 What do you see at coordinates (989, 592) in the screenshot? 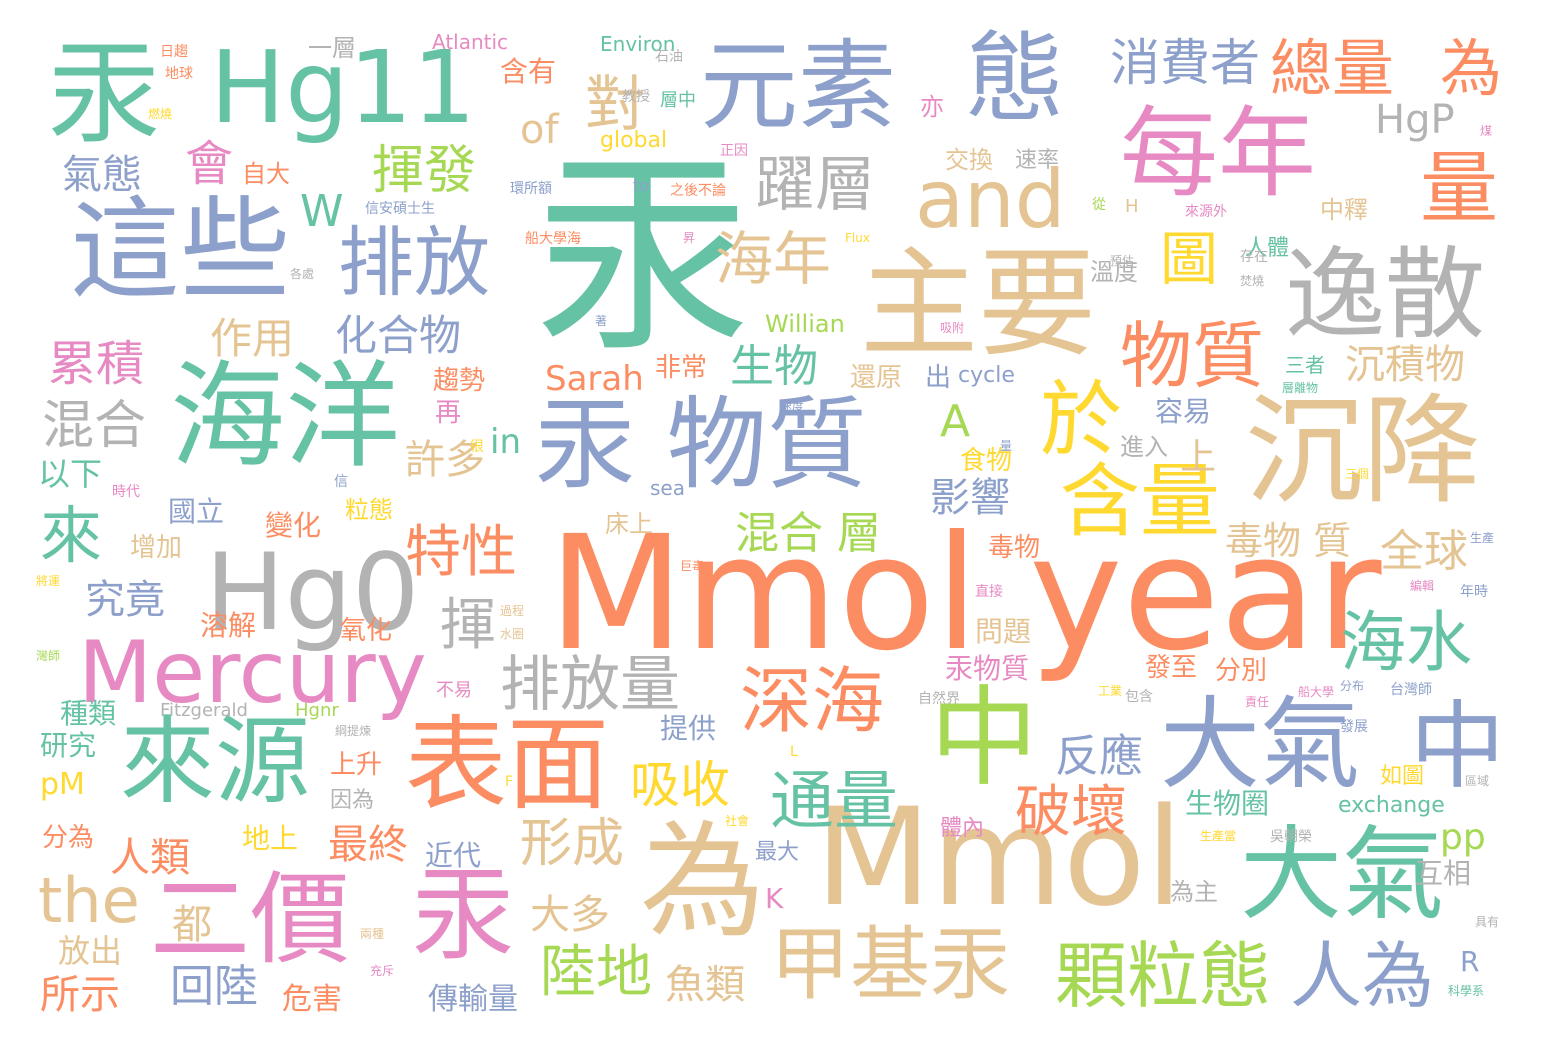
I see `word: 直接` at bounding box center [989, 592].